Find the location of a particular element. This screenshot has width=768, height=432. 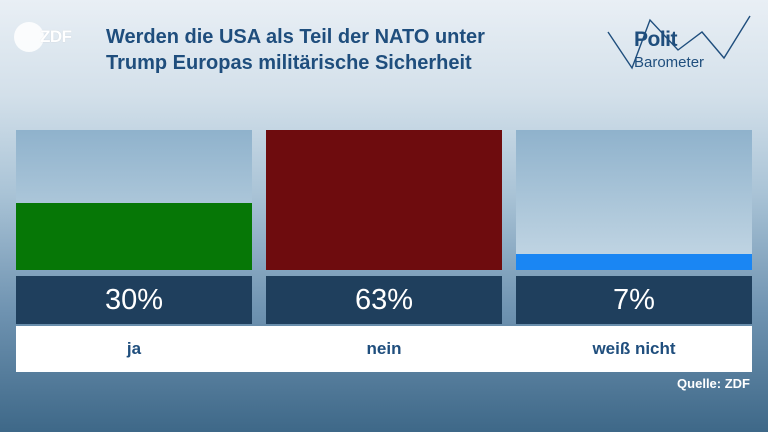

value-label-2: 7% is located at coordinates (634, 300).